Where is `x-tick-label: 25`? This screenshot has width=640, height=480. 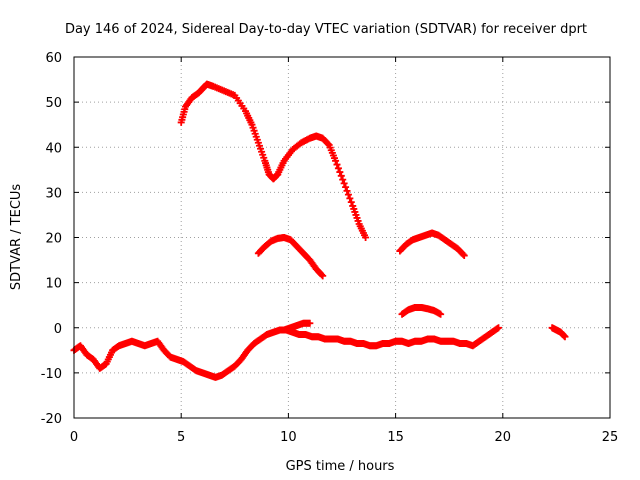
x-tick-label: 25 is located at coordinates (610, 437).